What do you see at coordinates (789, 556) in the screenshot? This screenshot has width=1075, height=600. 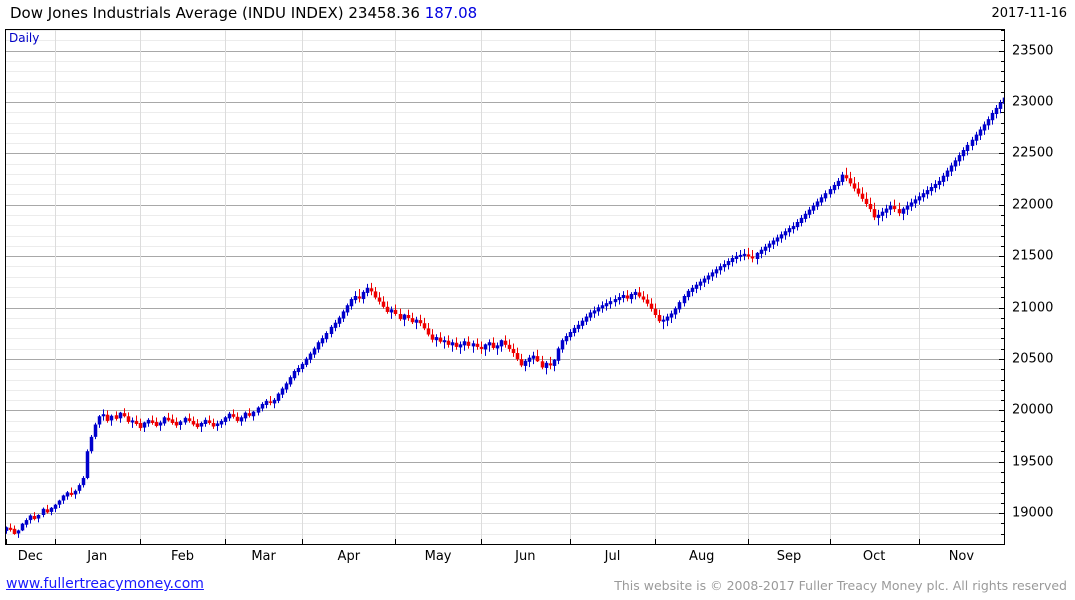 I see `x-axis-tick-label: Sep` at bounding box center [789, 556].